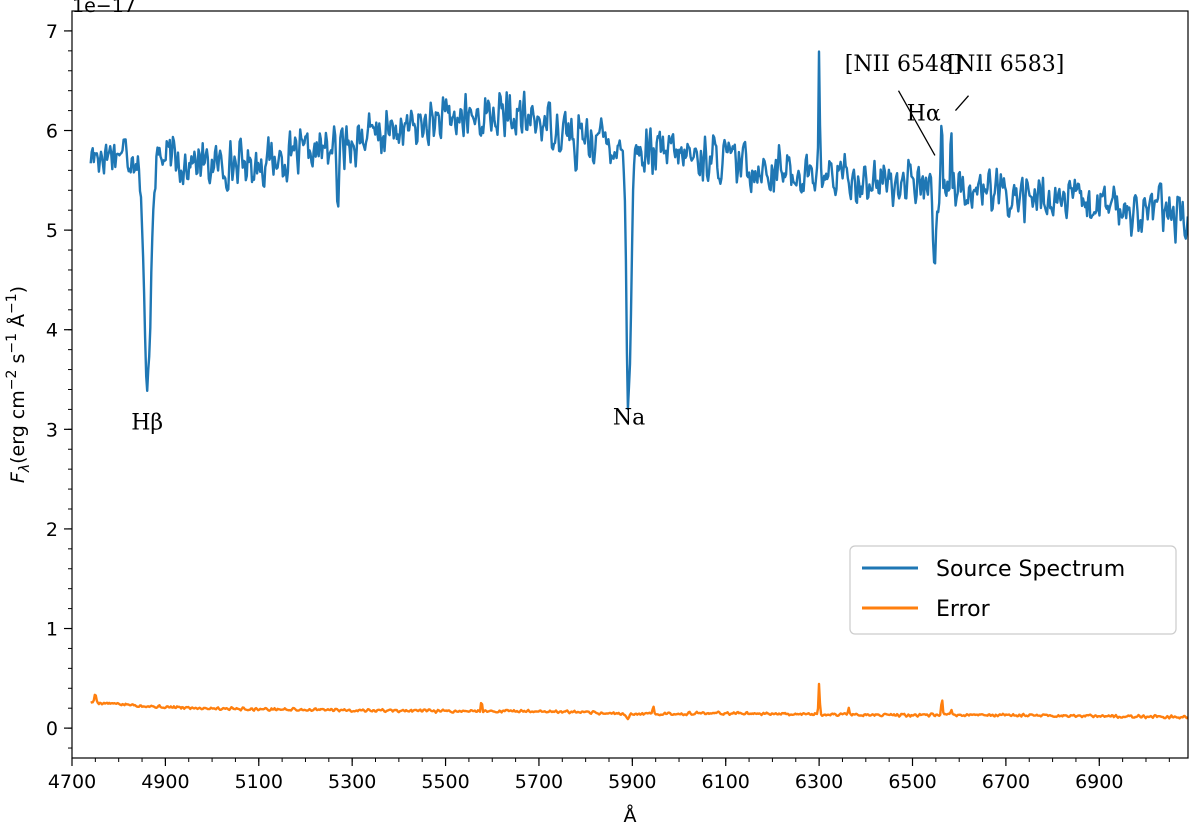 This screenshot has width=1200, height=832. Describe the element at coordinates (18, 362) in the screenshot. I see `y-axis-label-part: s` at that location.